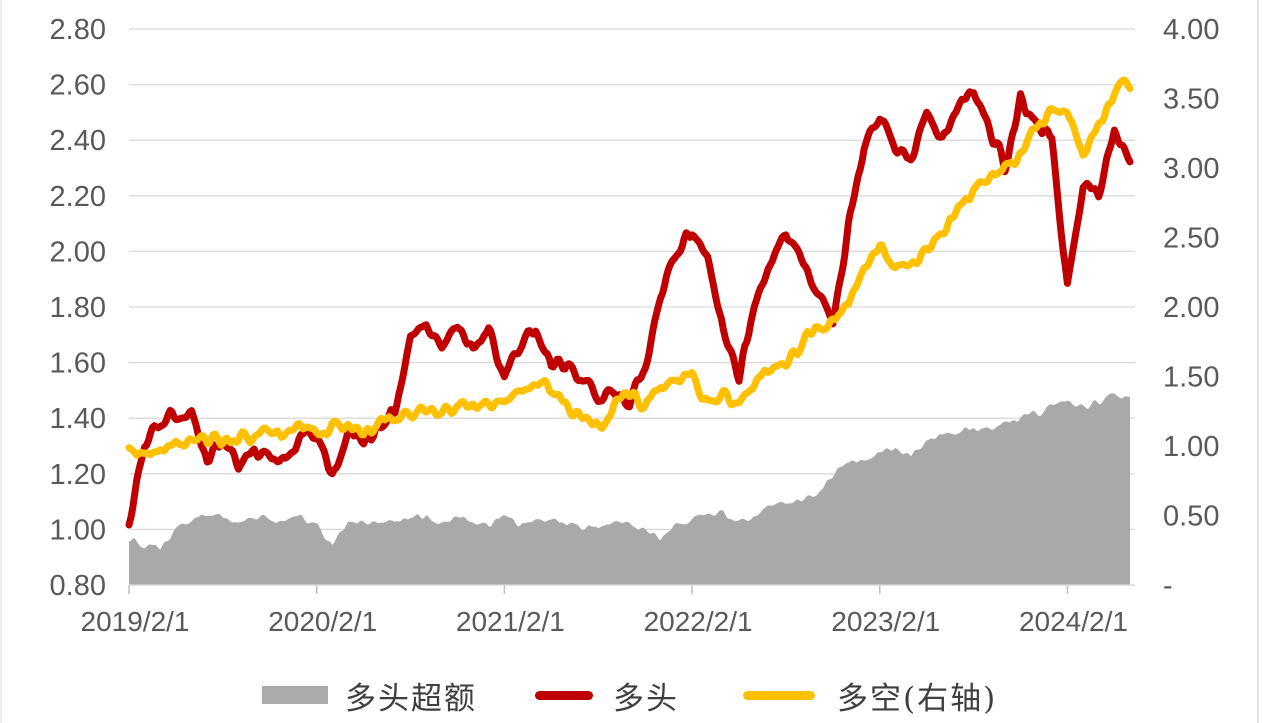 This screenshot has height=723, width=1263. I want to click on x-axis-tick-label: 2021/2/1, so click(510, 621).